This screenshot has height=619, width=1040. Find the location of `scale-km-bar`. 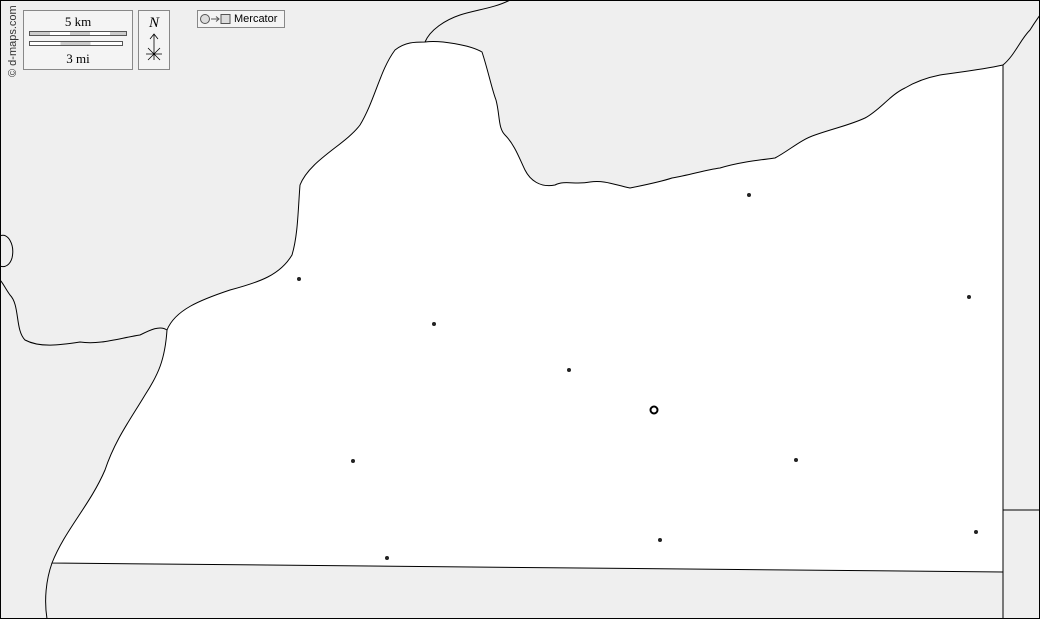

scale-km-bar is located at coordinates (78, 33).